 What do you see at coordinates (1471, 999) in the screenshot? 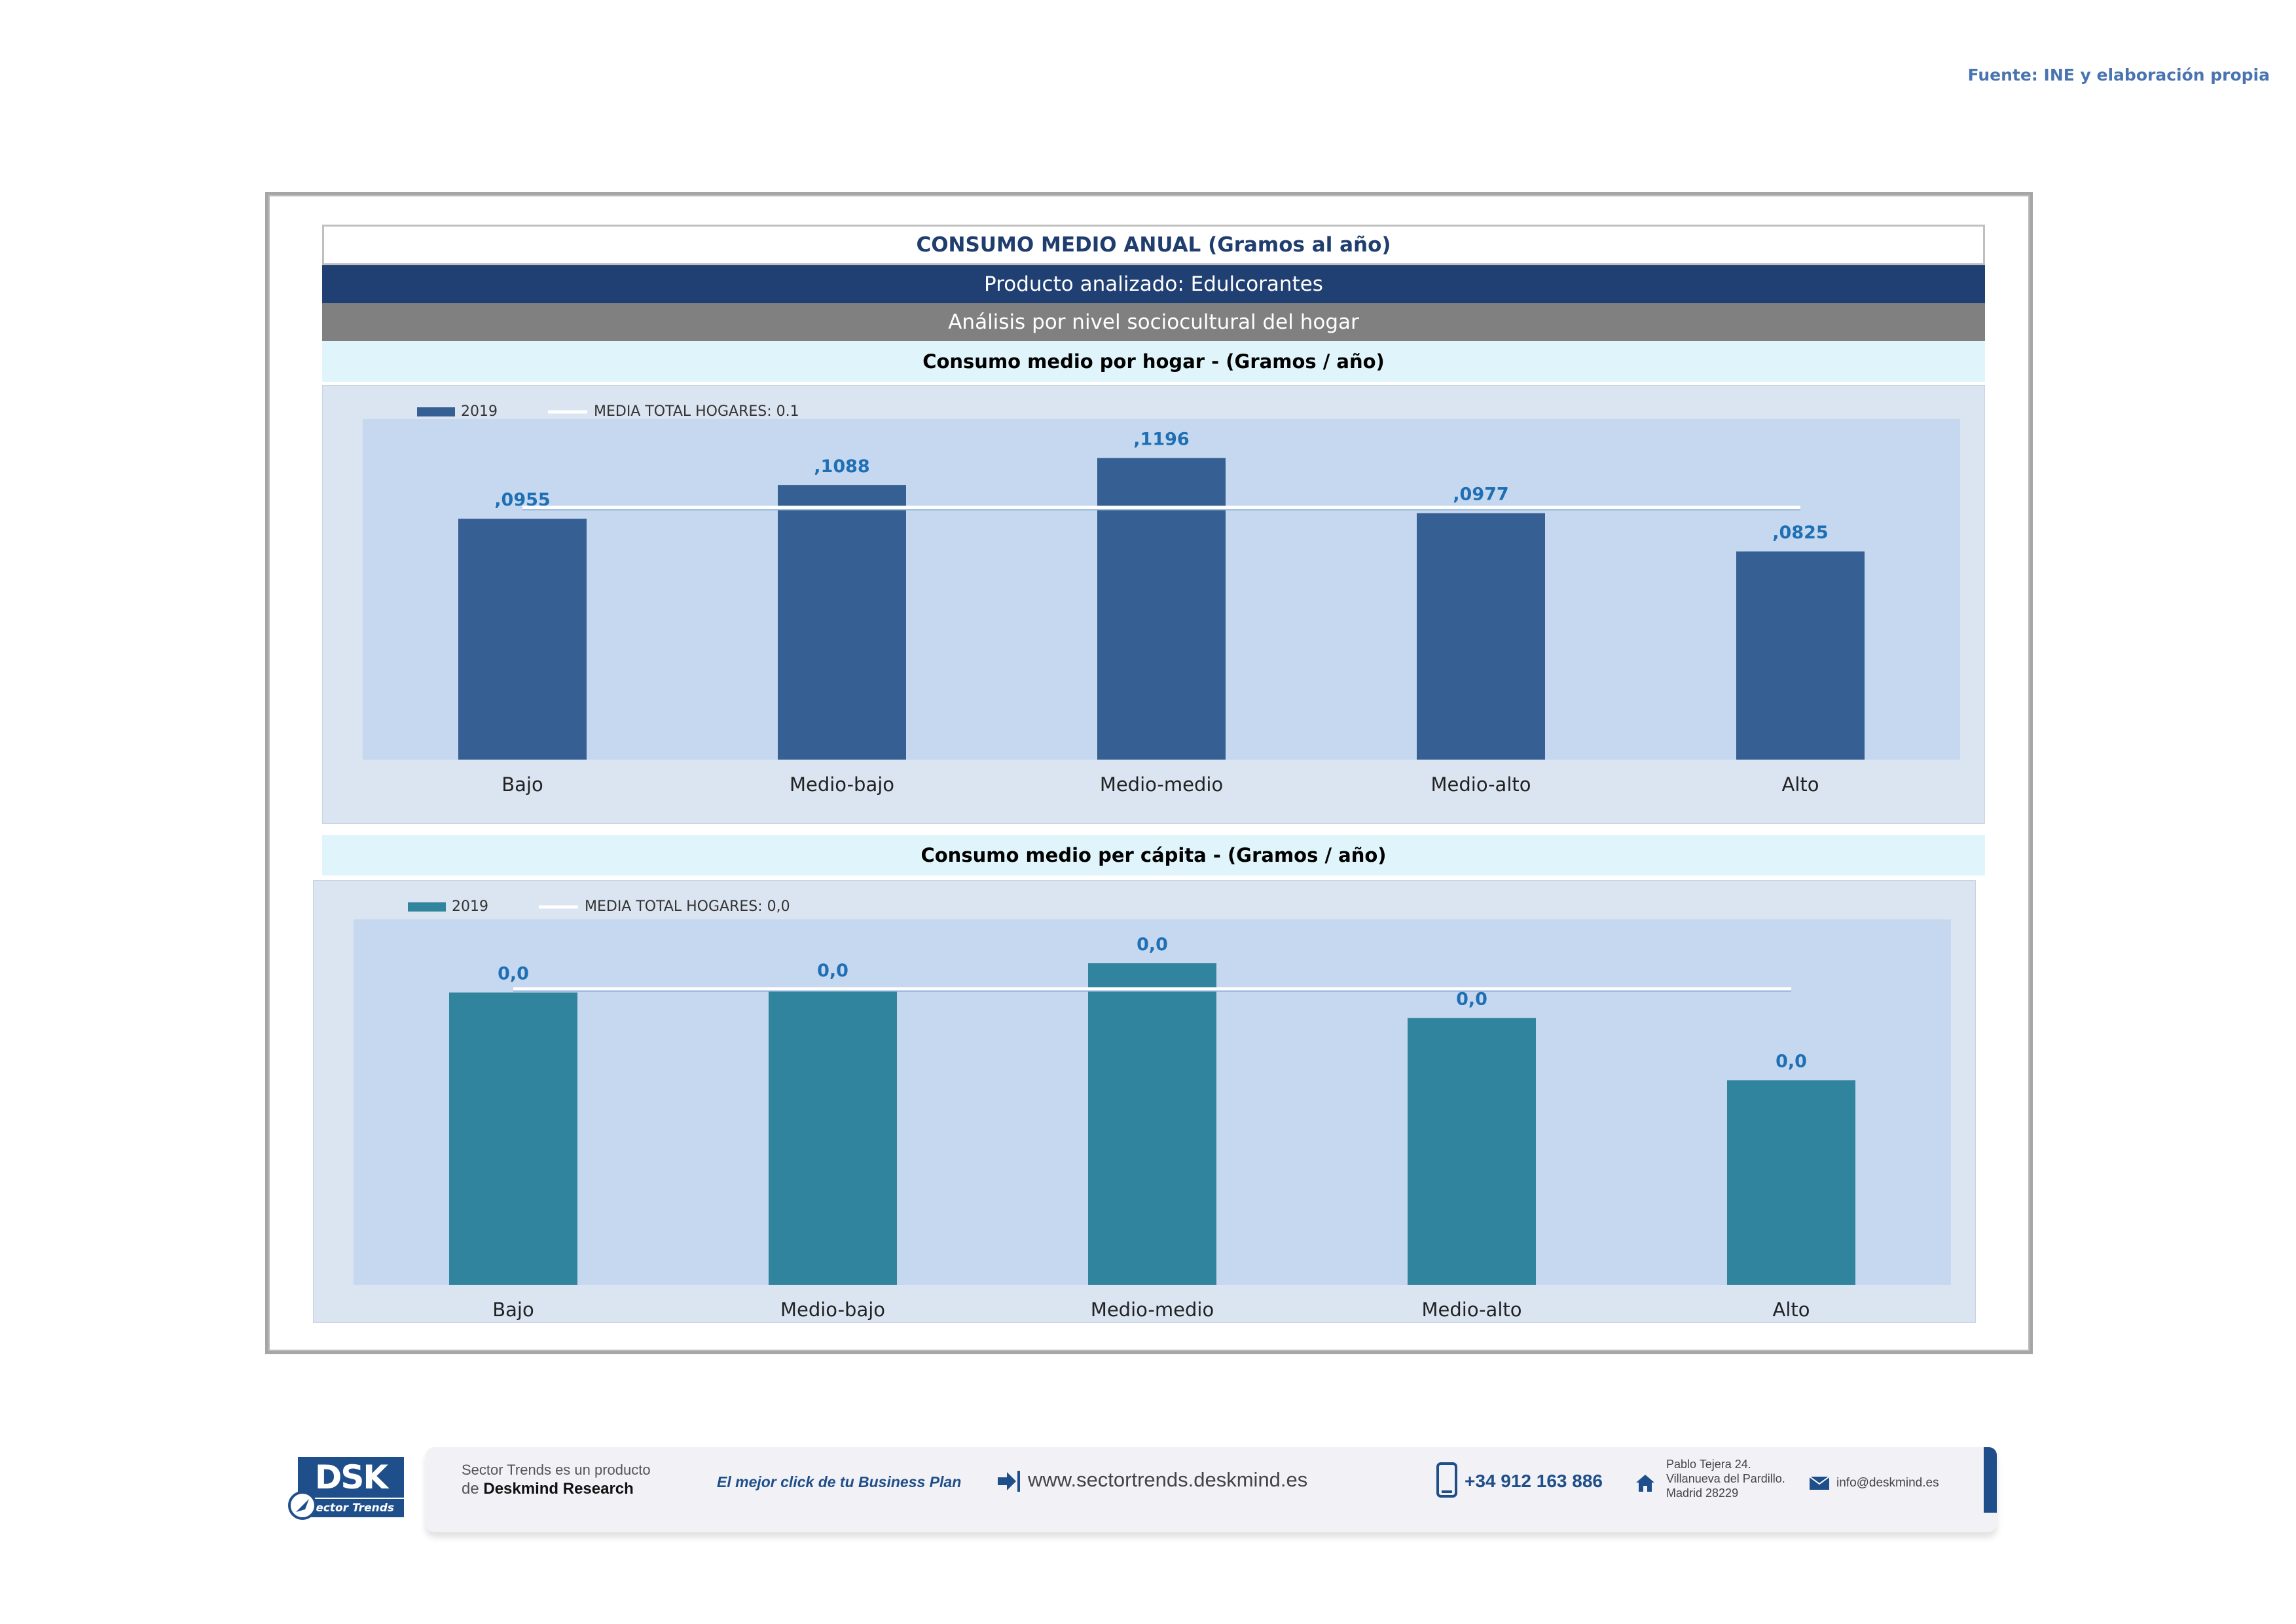
I see `capita-value-label-3: 0,0` at bounding box center [1471, 999].